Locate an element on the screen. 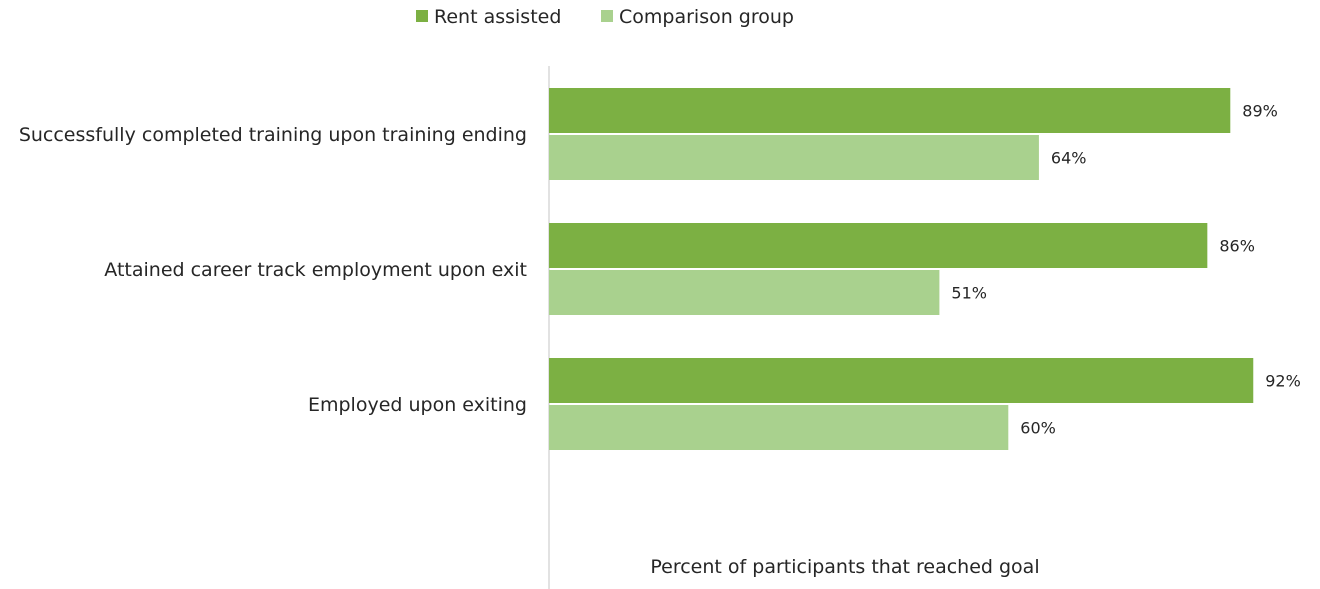  legend-label-comparison-group: Comparison group is located at coordinates (706, 17).